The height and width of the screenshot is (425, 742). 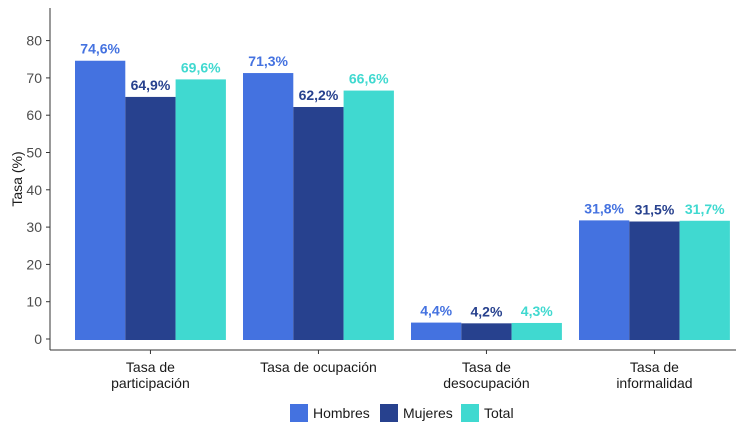 I want to click on data-label: 31,8%, so click(x=604, y=208).